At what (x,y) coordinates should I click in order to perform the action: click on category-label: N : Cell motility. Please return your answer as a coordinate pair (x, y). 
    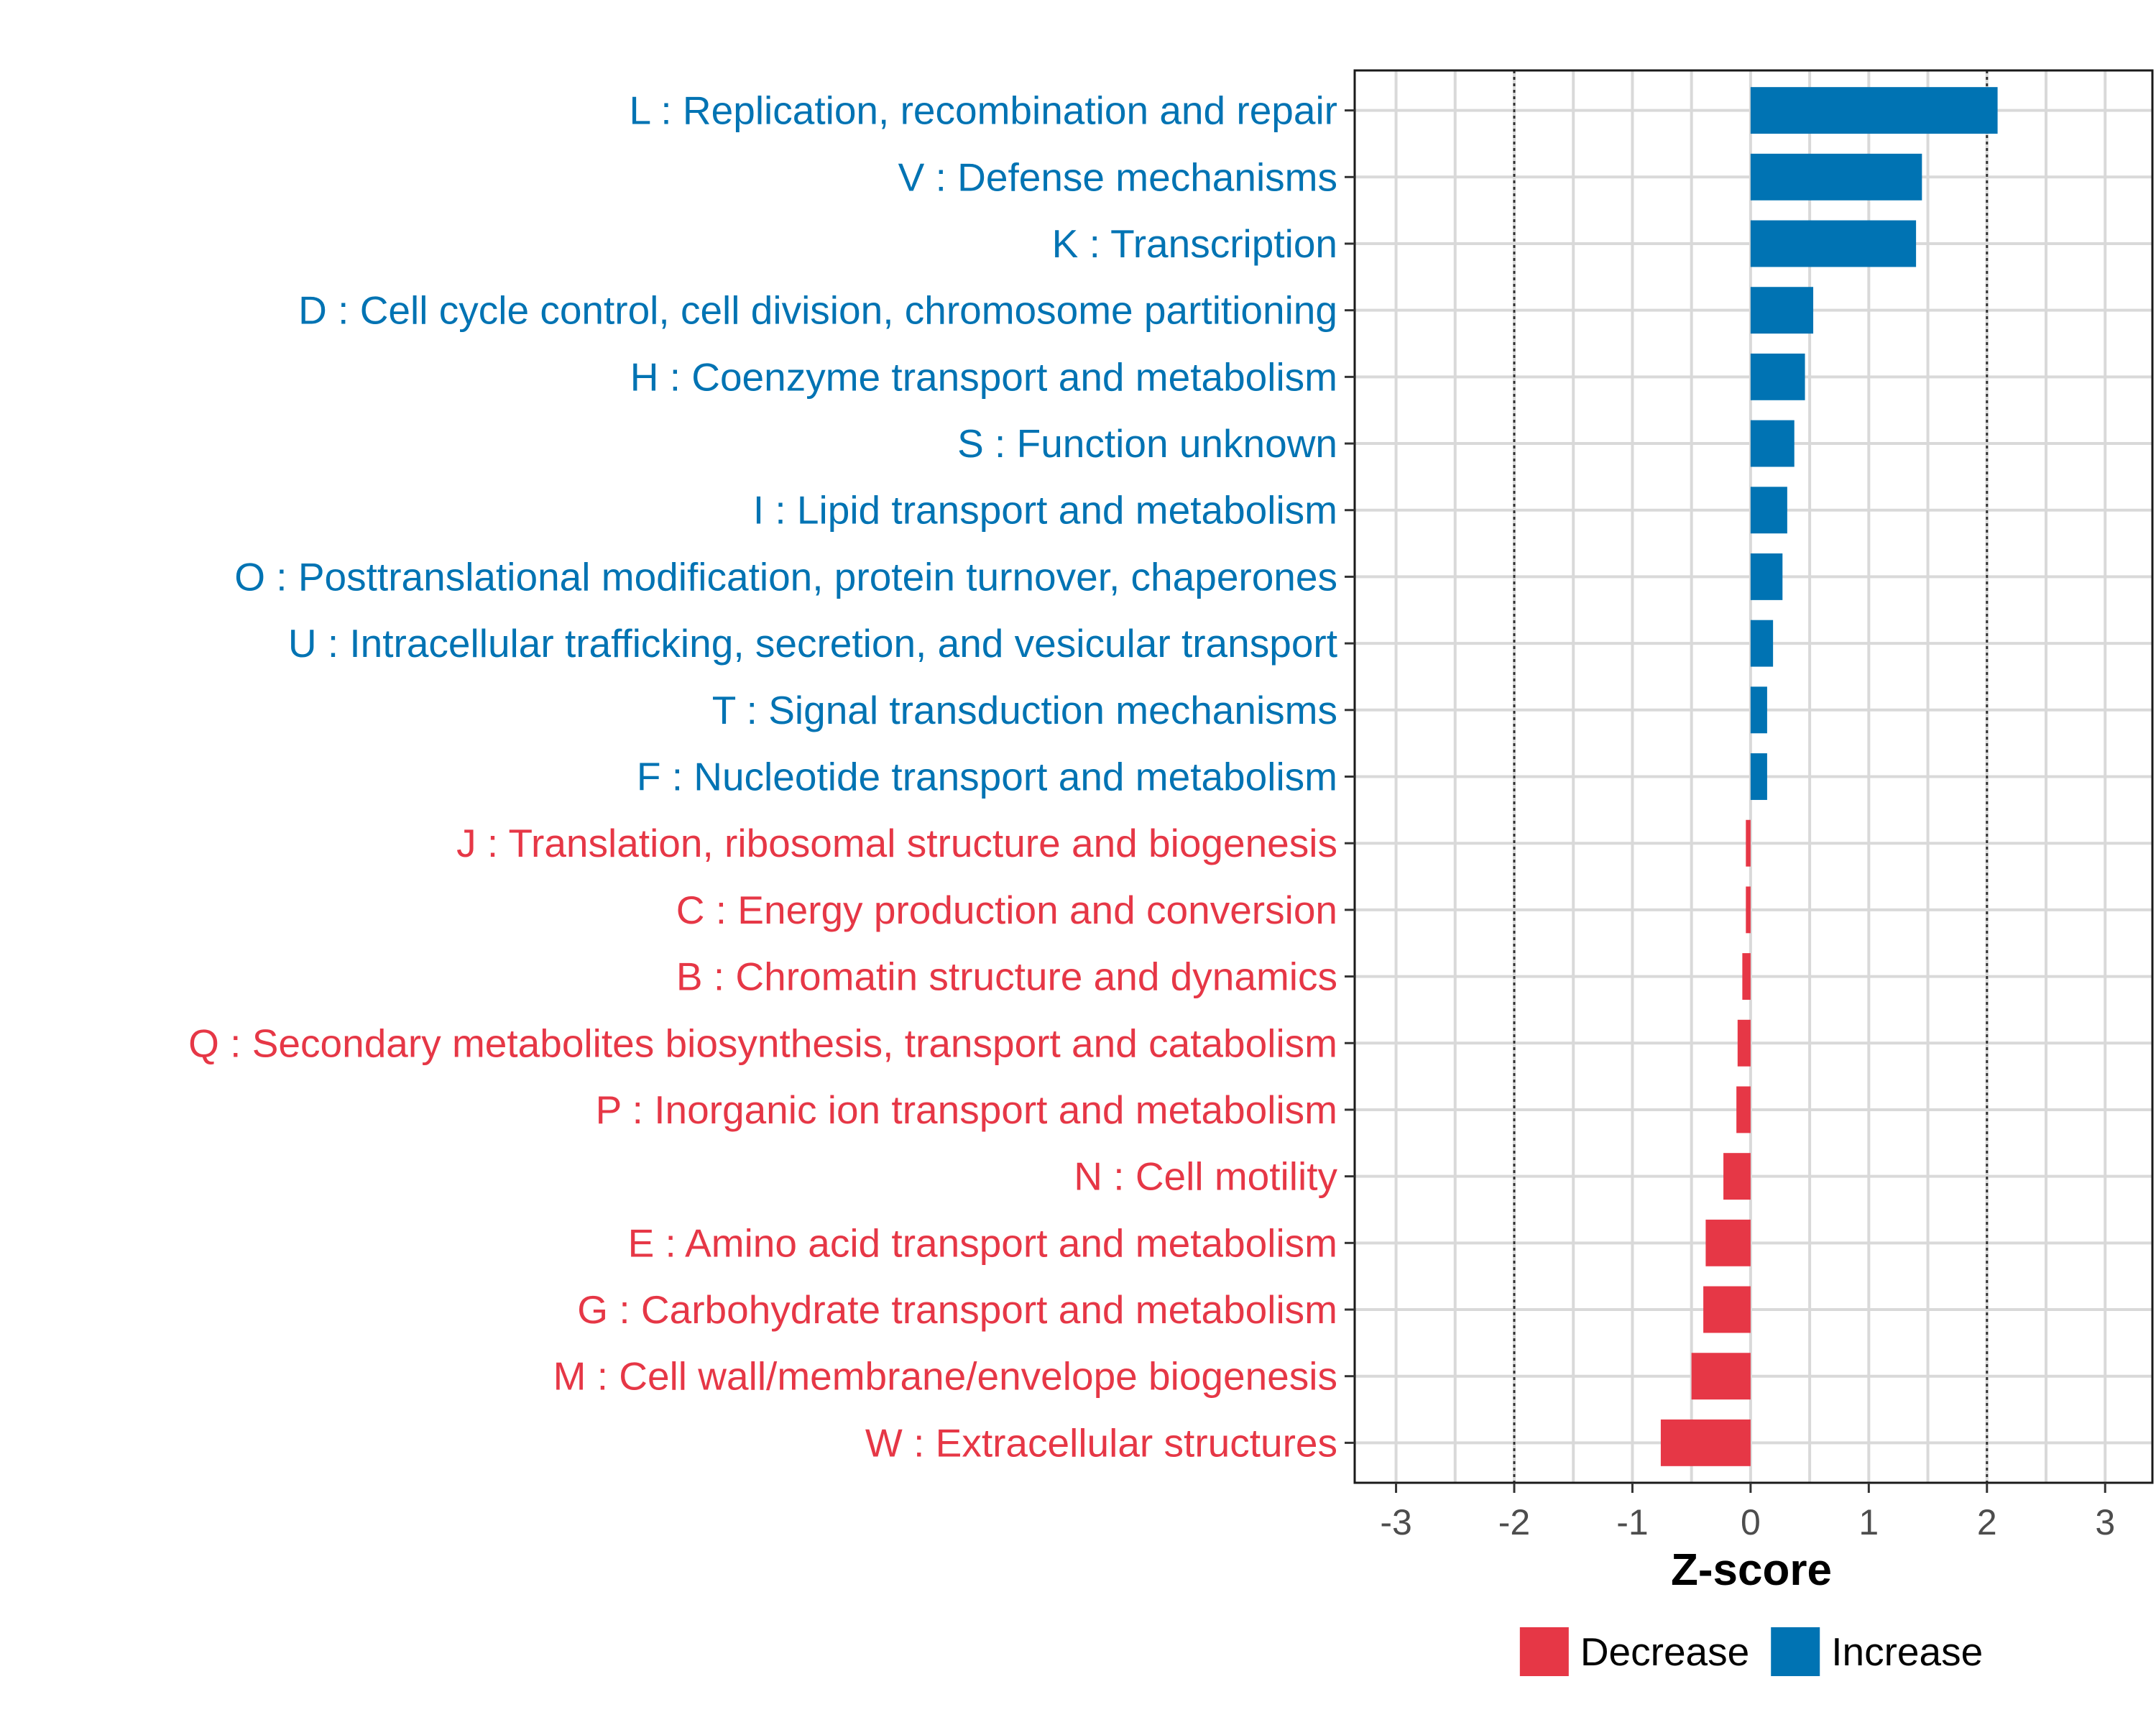
    Looking at the image, I should click on (1206, 1176).